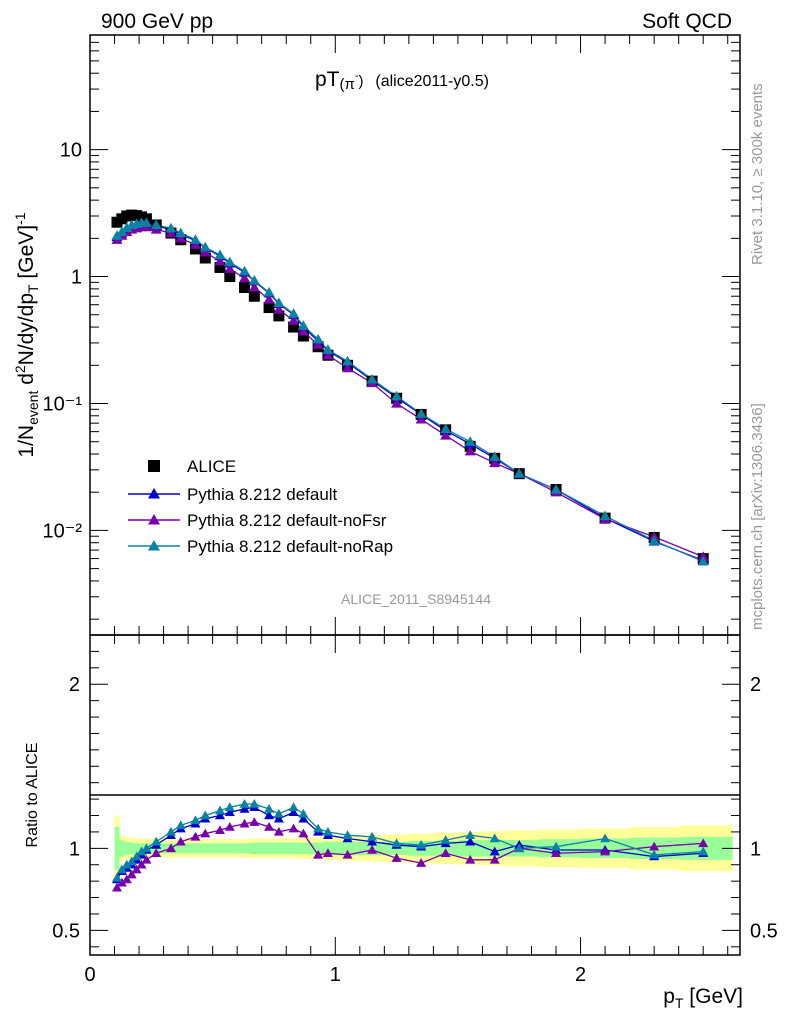 This screenshot has height=1024, width=786. I want to click on legend-label: Pythia 8.212 default, so click(262, 494).